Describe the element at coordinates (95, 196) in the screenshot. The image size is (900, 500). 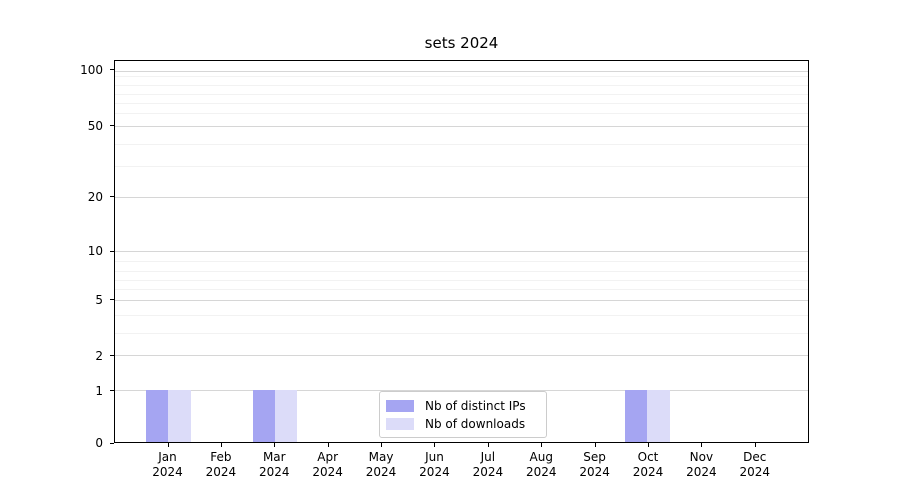
I see `y-axis-tick-label: 20` at that location.